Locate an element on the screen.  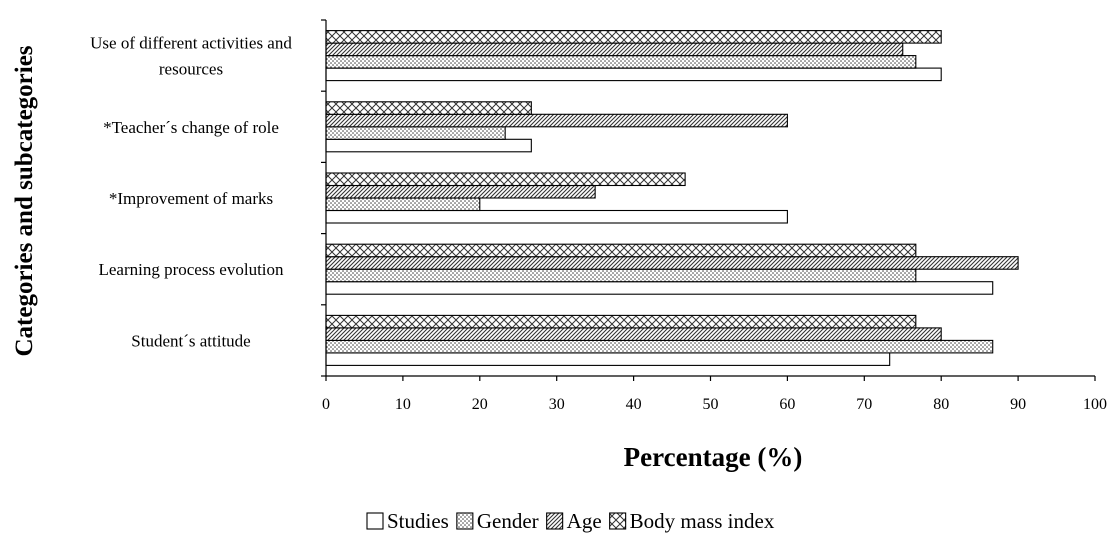
legend-gender-label: Gender is located at coordinates (508, 521).